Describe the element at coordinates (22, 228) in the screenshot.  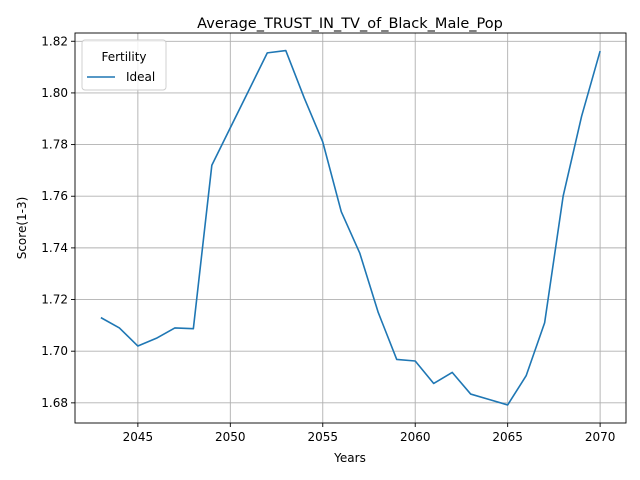
I see `y-axis-label: Score(1-3)` at that location.